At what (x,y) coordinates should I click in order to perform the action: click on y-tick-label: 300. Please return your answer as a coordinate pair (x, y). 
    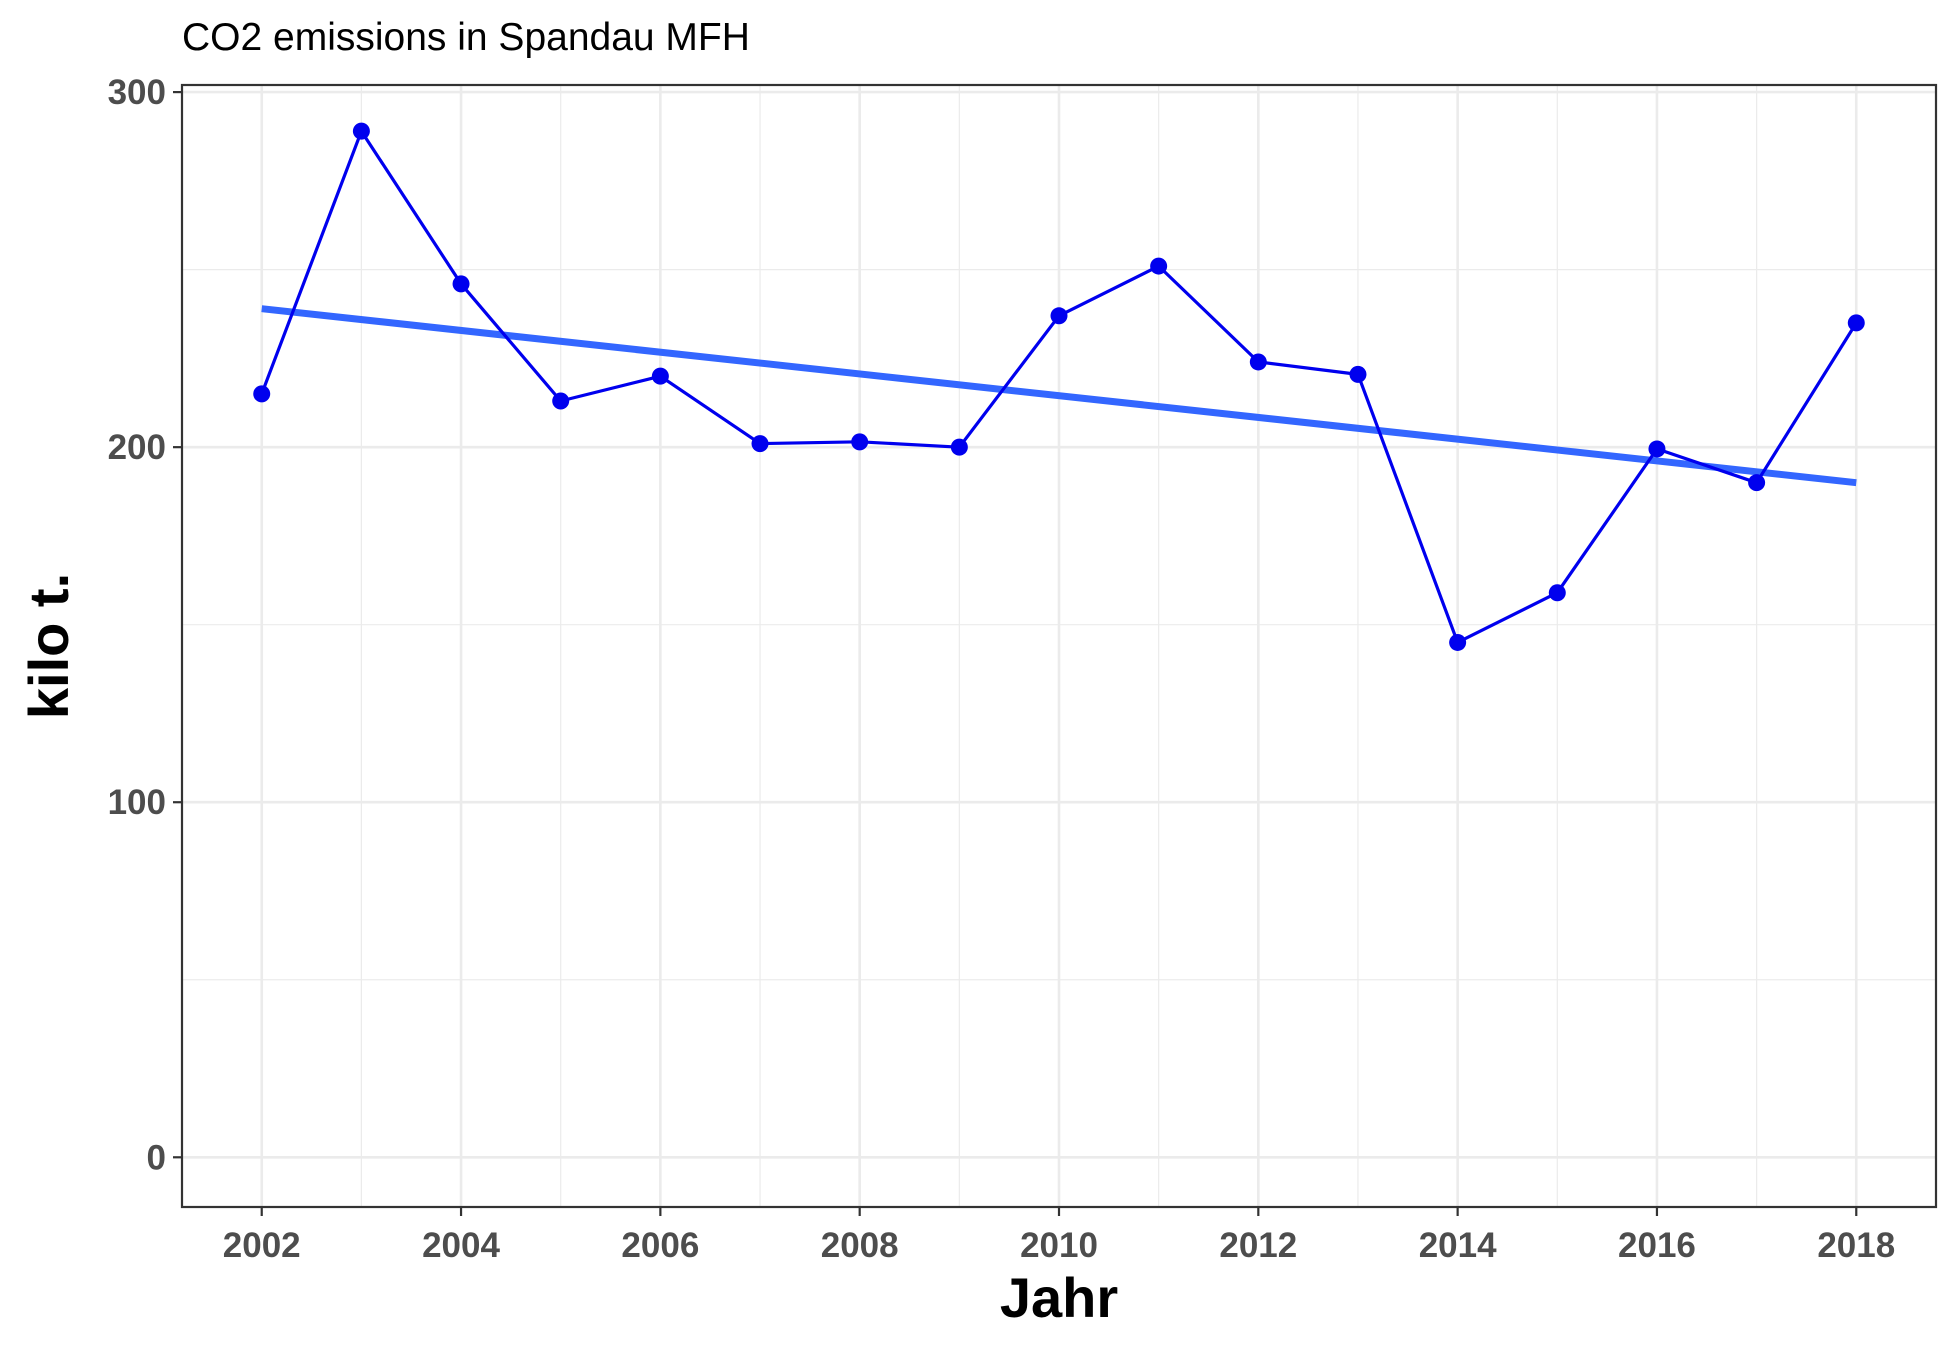
    Looking at the image, I should click on (137, 92).